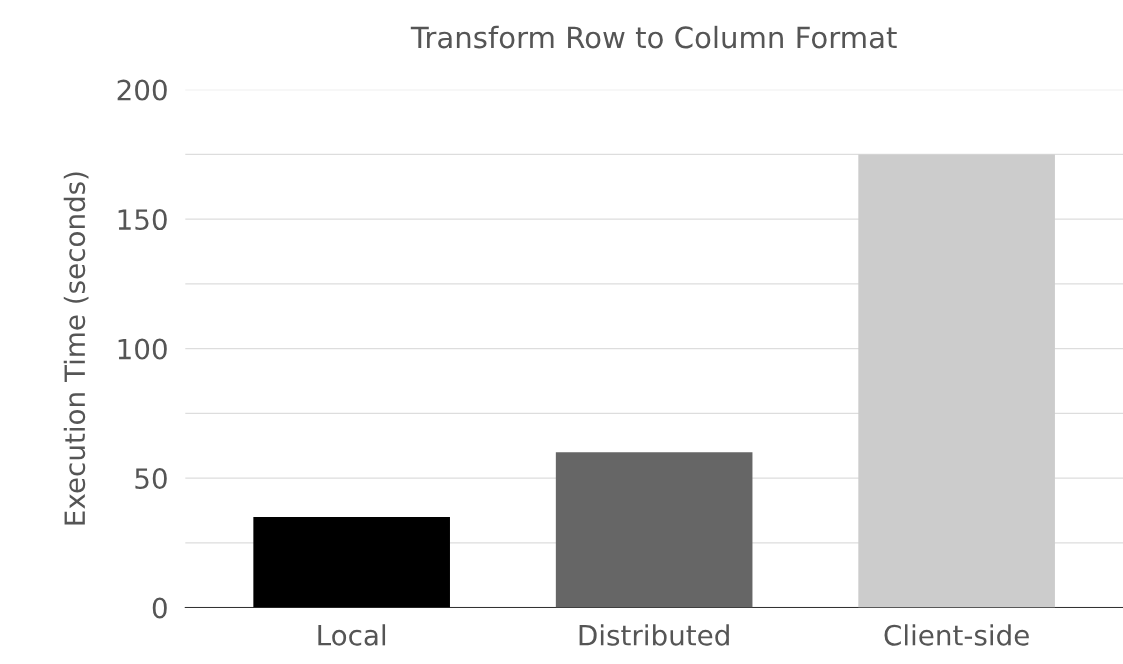  What do you see at coordinates (142, 220) in the screenshot?
I see `y-tick-label: 150` at bounding box center [142, 220].